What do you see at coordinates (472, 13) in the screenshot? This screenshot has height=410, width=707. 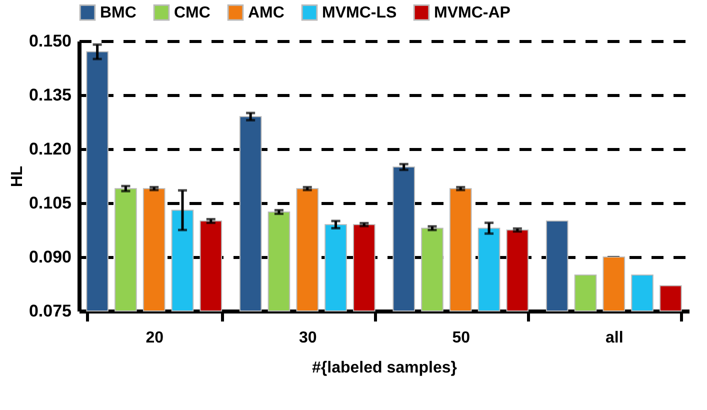 I see `legend-label: MVMC-AP` at bounding box center [472, 13].